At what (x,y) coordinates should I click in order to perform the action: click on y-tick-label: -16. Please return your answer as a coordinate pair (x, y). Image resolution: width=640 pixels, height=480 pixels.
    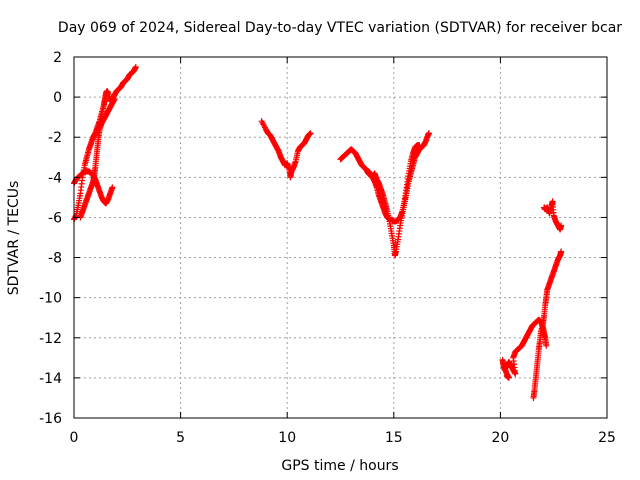
    Looking at the image, I should click on (50, 419).